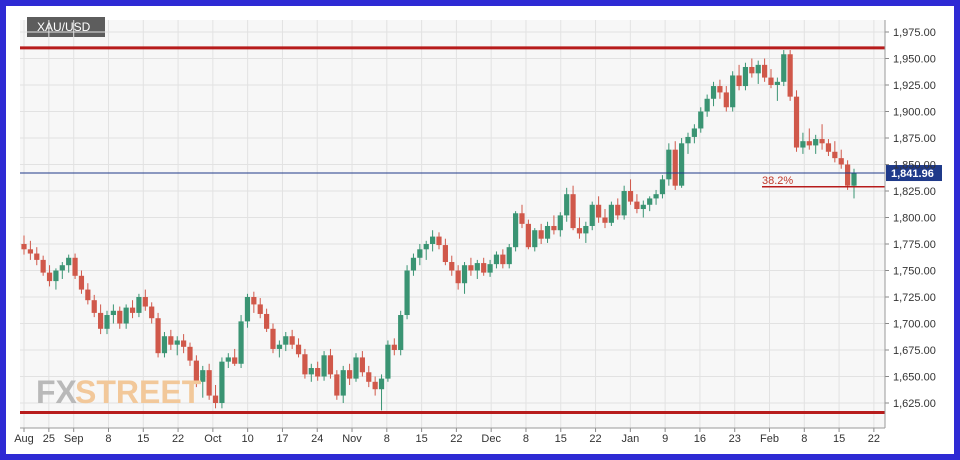 Image resolution: width=960 pixels, height=460 pixels. Describe the element at coordinates (914, 245) in the screenshot. I see `y-tick-label: 1,775.00` at that location.